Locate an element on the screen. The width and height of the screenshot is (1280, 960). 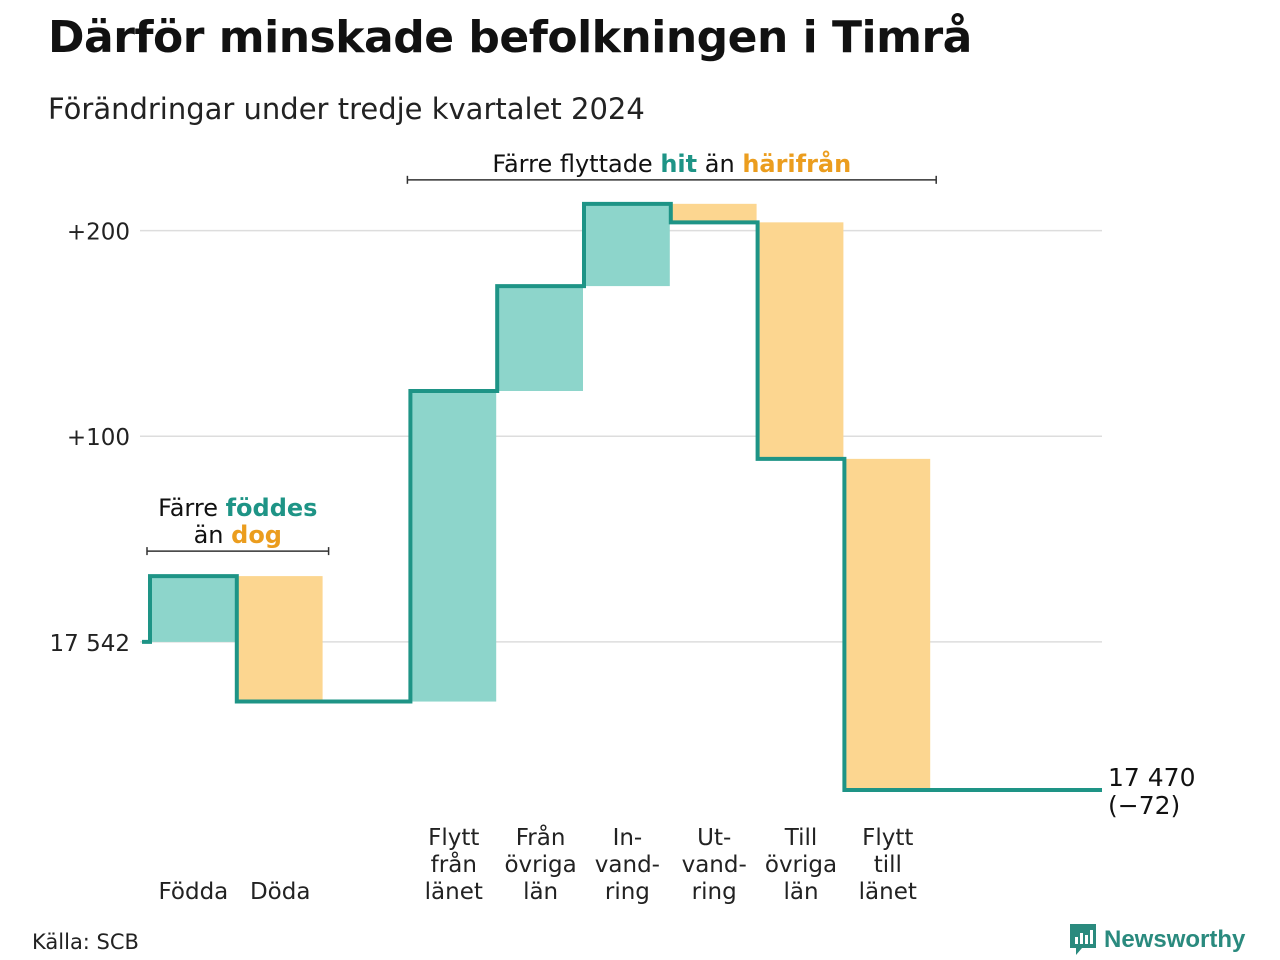
end-value-label: 17 470(−72) is located at coordinates (1151, 791).